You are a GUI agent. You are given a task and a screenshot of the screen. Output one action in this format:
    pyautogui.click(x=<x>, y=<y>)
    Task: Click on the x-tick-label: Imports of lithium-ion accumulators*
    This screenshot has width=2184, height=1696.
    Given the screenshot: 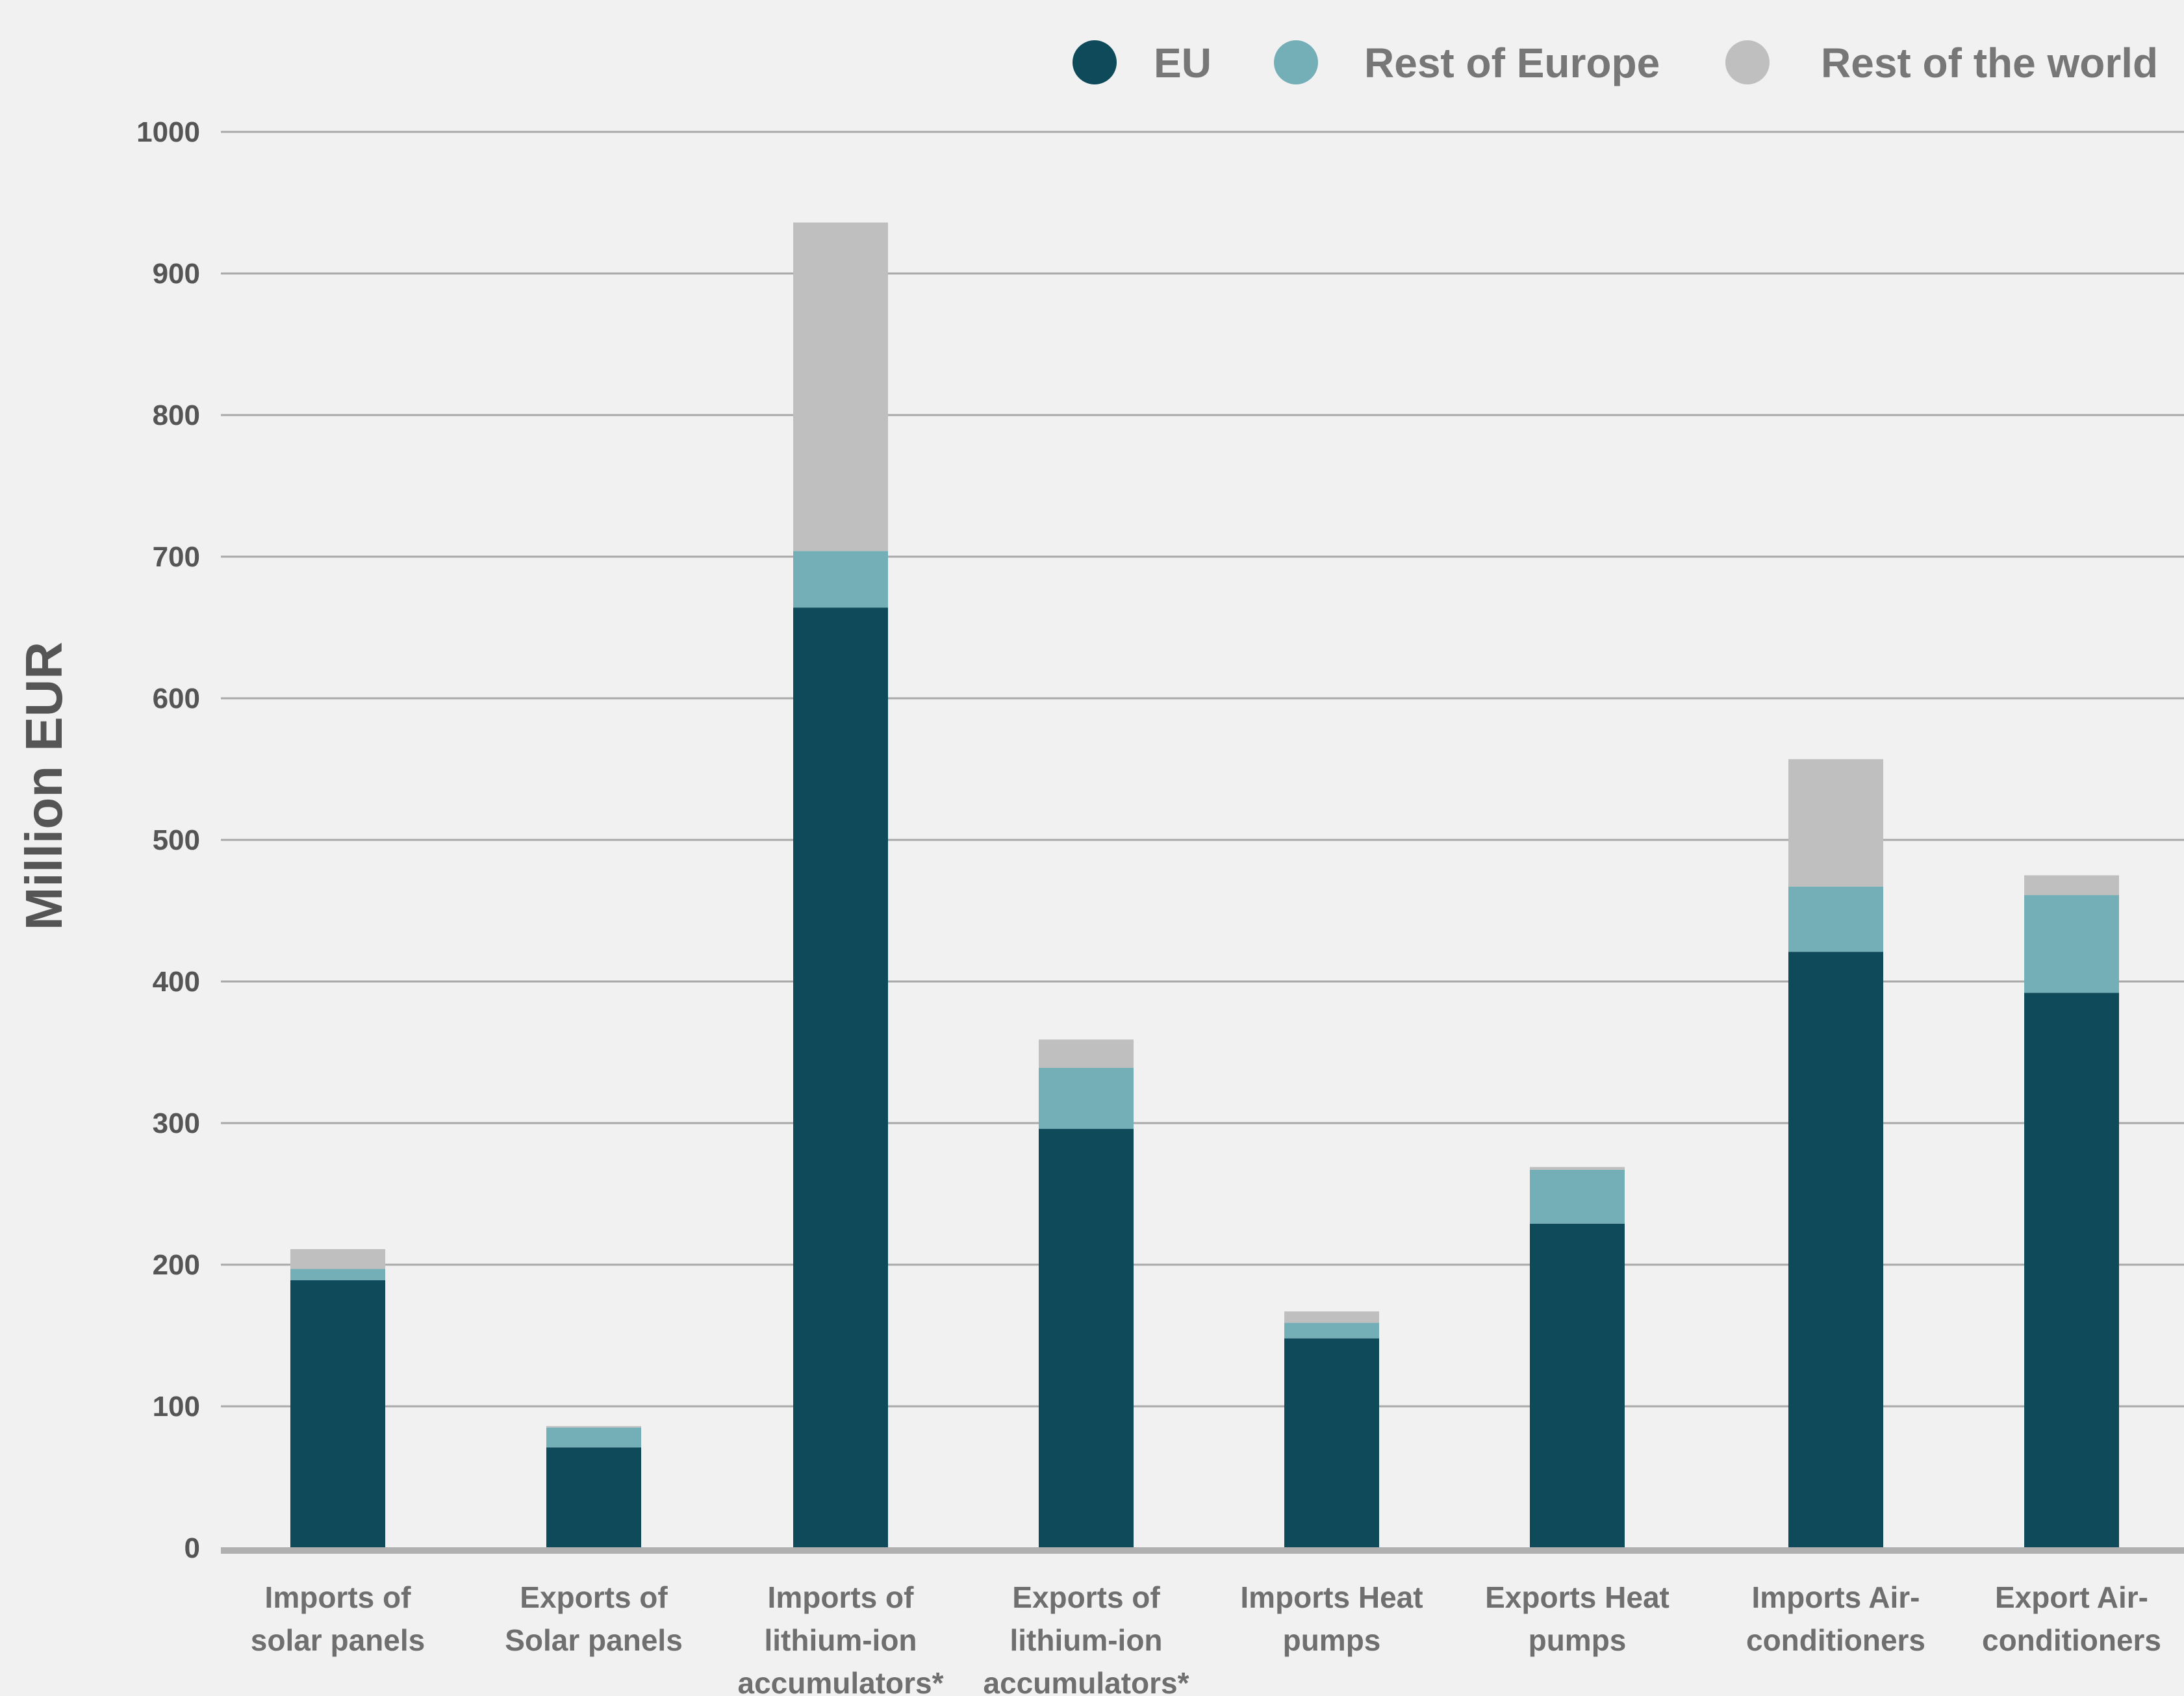 What is the action you would take?
    pyautogui.click(x=840, y=1638)
    